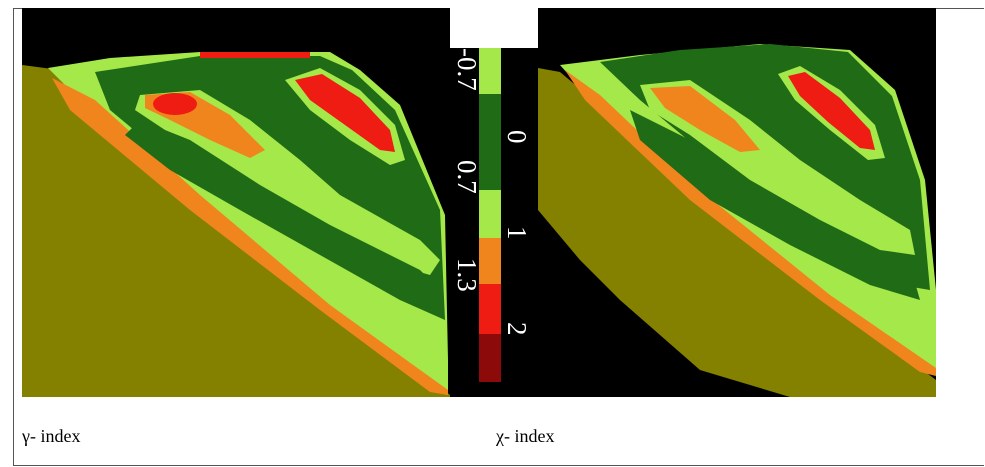 This screenshot has height=467, width=985. Describe the element at coordinates (705, 119) in the screenshot. I see `right-orange-blob` at that location.